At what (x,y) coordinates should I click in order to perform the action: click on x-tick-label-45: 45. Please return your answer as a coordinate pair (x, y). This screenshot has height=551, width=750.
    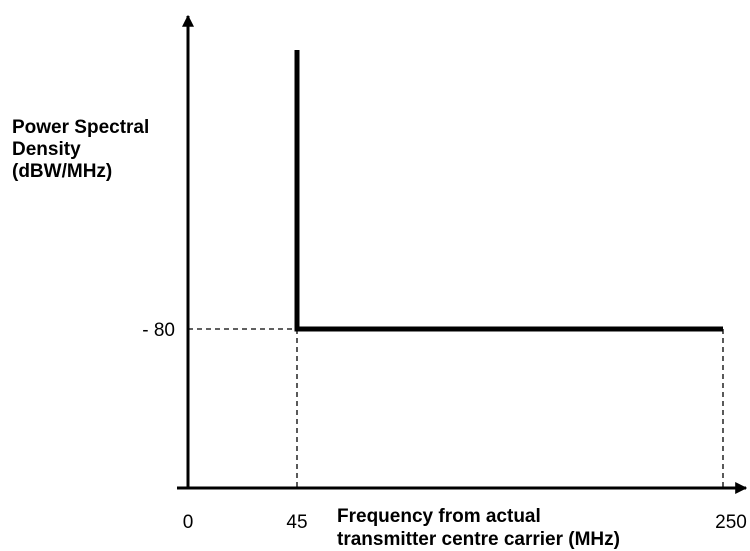
    Looking at the image, I should click on (296, 522).